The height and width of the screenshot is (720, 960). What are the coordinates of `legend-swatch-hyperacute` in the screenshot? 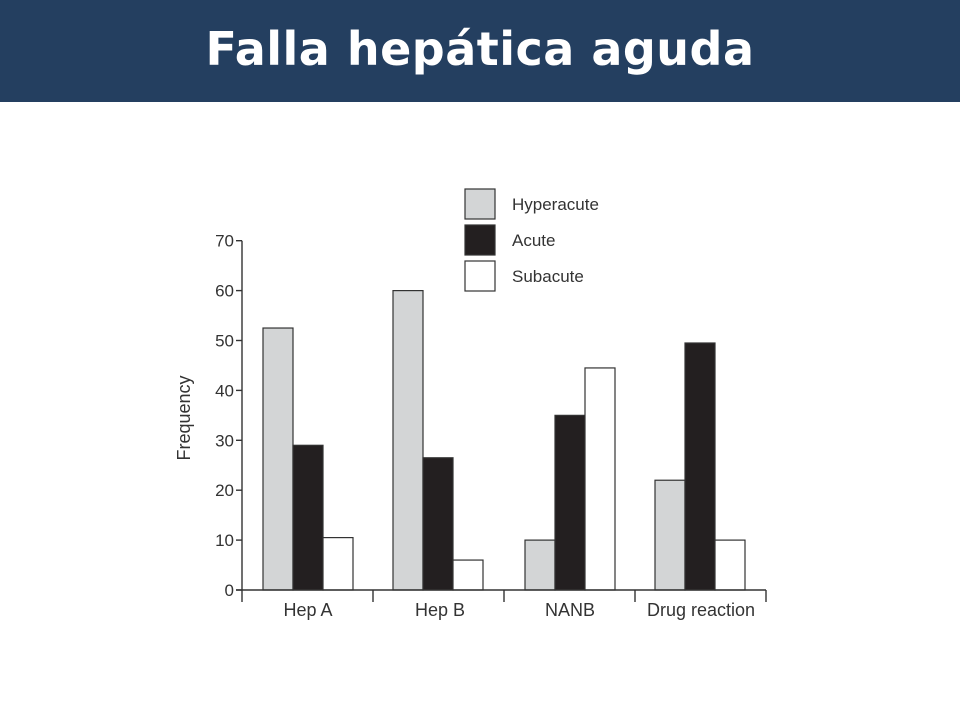 It's located at (480, 204).